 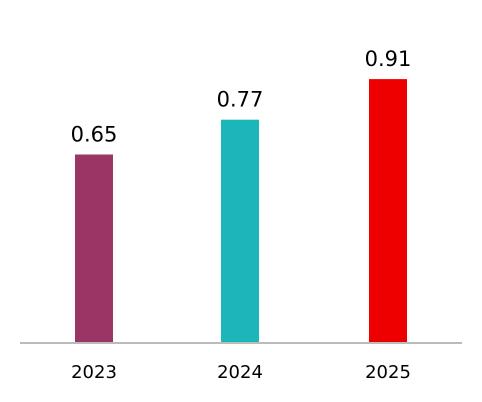 I want to click on bar-2025, so click(x=388, y=211).